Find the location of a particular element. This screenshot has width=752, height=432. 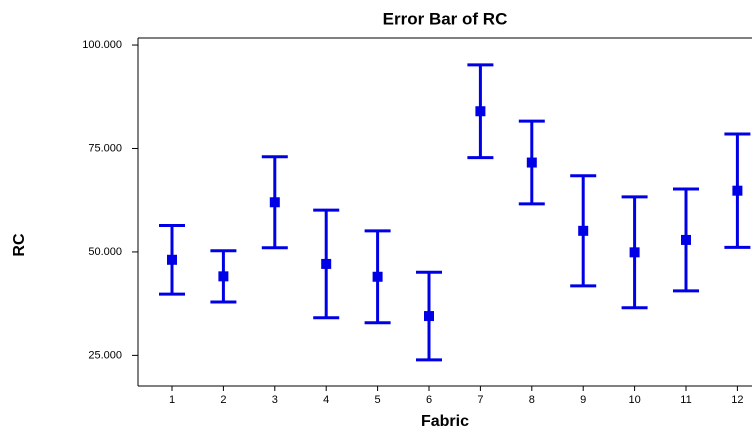

x-tick-label: 8 is located at coordinates (532, 400).